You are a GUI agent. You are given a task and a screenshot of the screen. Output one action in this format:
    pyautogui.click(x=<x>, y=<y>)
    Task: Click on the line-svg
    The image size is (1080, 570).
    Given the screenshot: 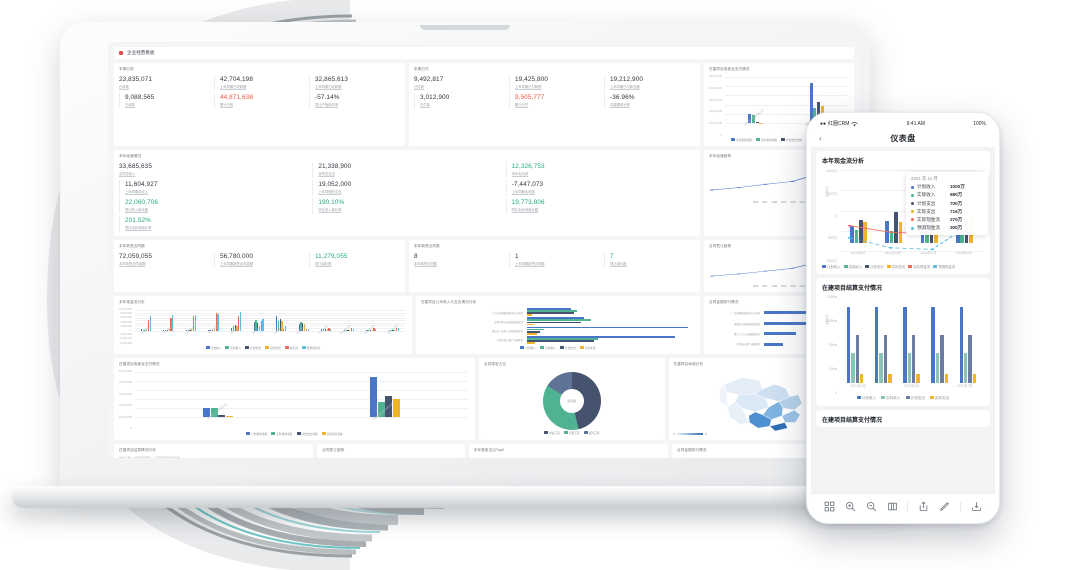 What is the action you would take?
    pyautogui.click(x=391, y=457)
    